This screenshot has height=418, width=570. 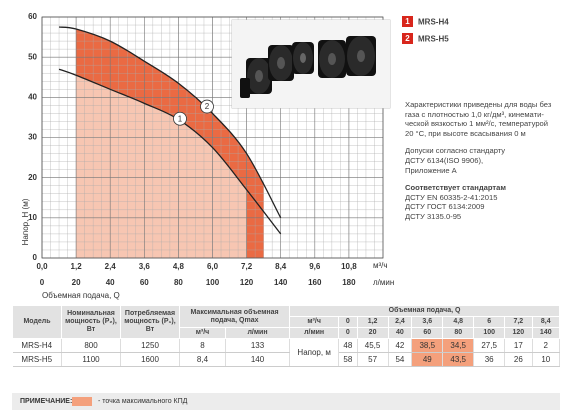 What do you see at coordinates (433, 216) in the screenshot?
I see `note-line: ДСТУ 3135.0-95` at bounding box center [433, 216].